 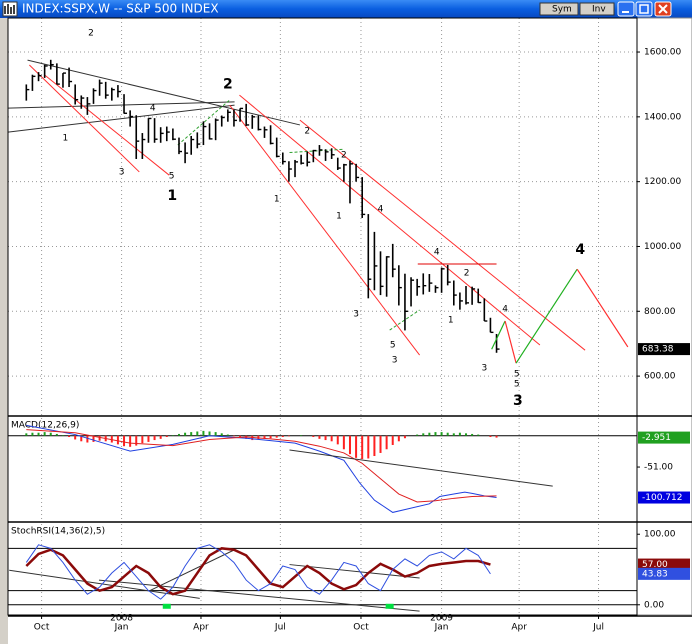 I want to click on last-price-label: 683.38, so click(x=658, y=350).